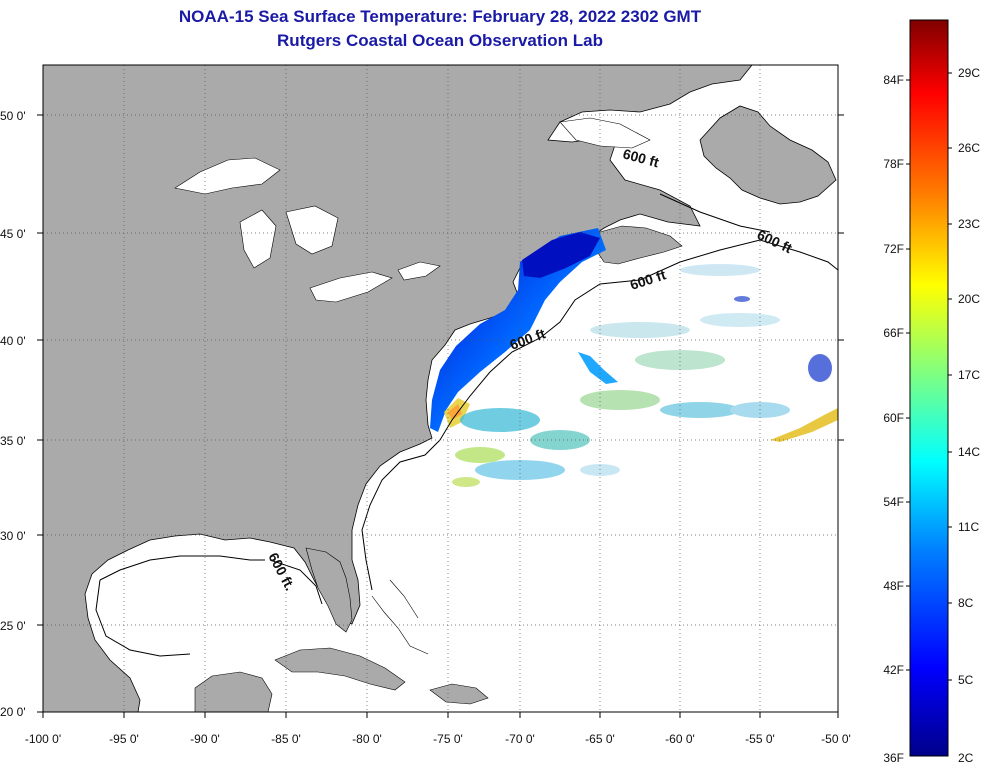 This screenshot has height=770, width=984. Describe the element at coordinates (43, 739) in the screenshot. I see `lon-label: -100 0'` at that location.